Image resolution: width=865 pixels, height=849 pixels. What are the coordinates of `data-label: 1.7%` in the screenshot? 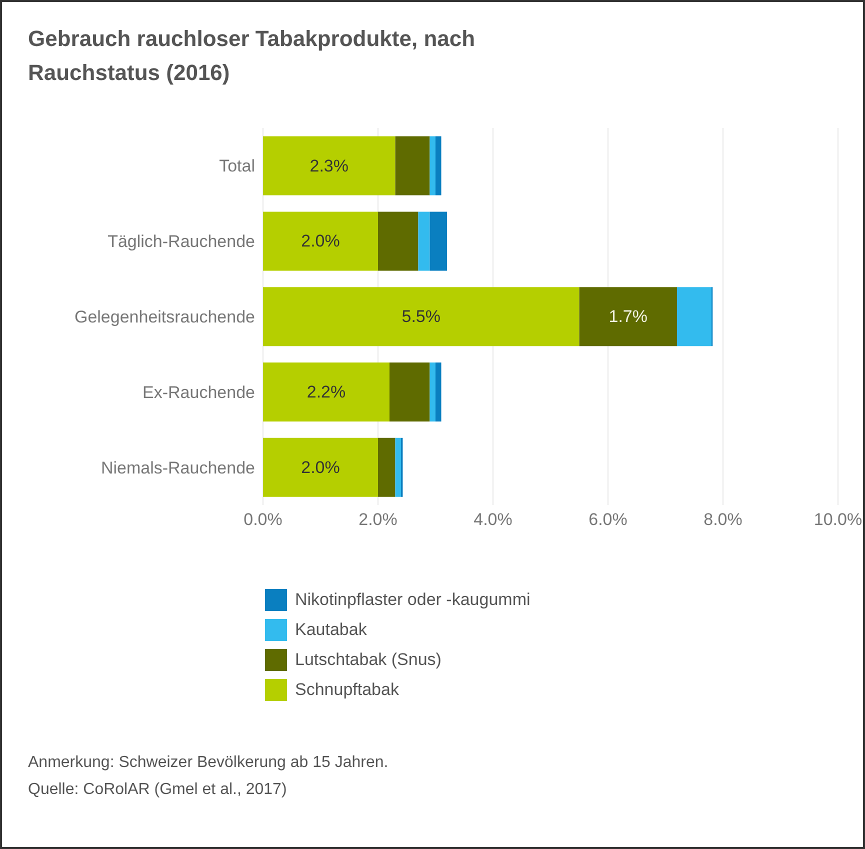 It's located at (628, 316).